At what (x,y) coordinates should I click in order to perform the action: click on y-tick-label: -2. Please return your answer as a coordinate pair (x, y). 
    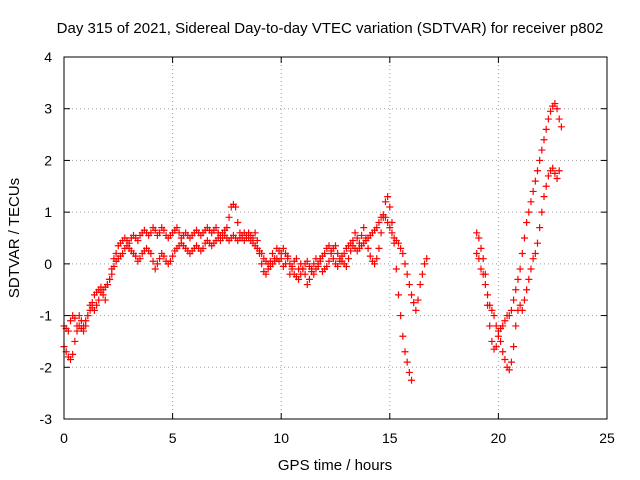
    Looking at the image, I should click on (46, 367).